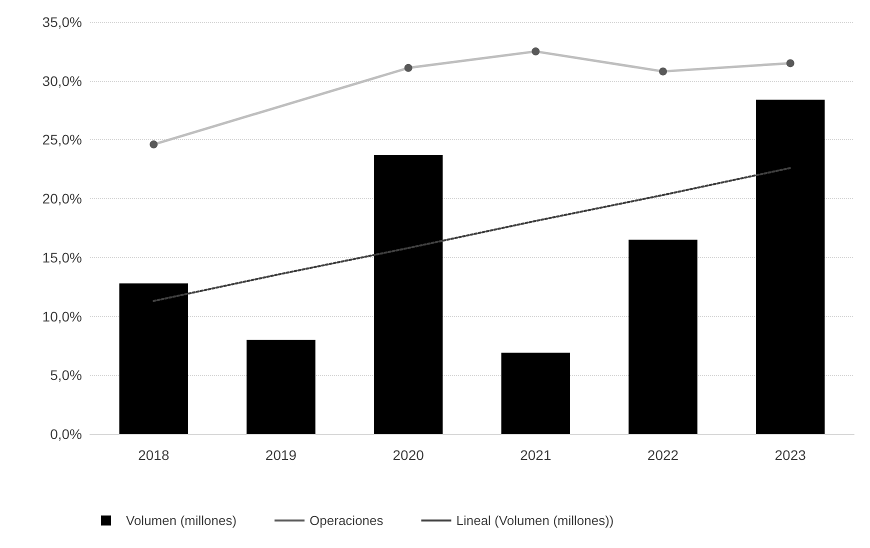 The height and width of the screenshot is (548, 870). I want to click on y-tick-label: 15,0%, so click(62, 257).